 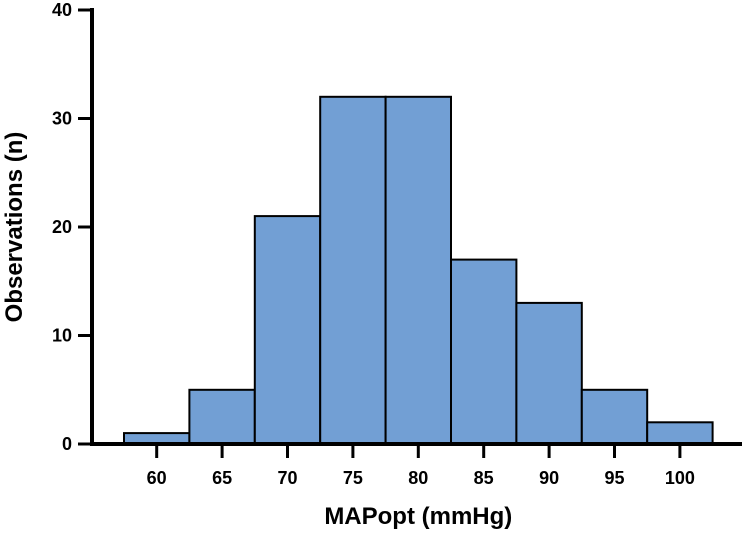 I want to click on x-tick-label: 70, so click(x=287, y=478).